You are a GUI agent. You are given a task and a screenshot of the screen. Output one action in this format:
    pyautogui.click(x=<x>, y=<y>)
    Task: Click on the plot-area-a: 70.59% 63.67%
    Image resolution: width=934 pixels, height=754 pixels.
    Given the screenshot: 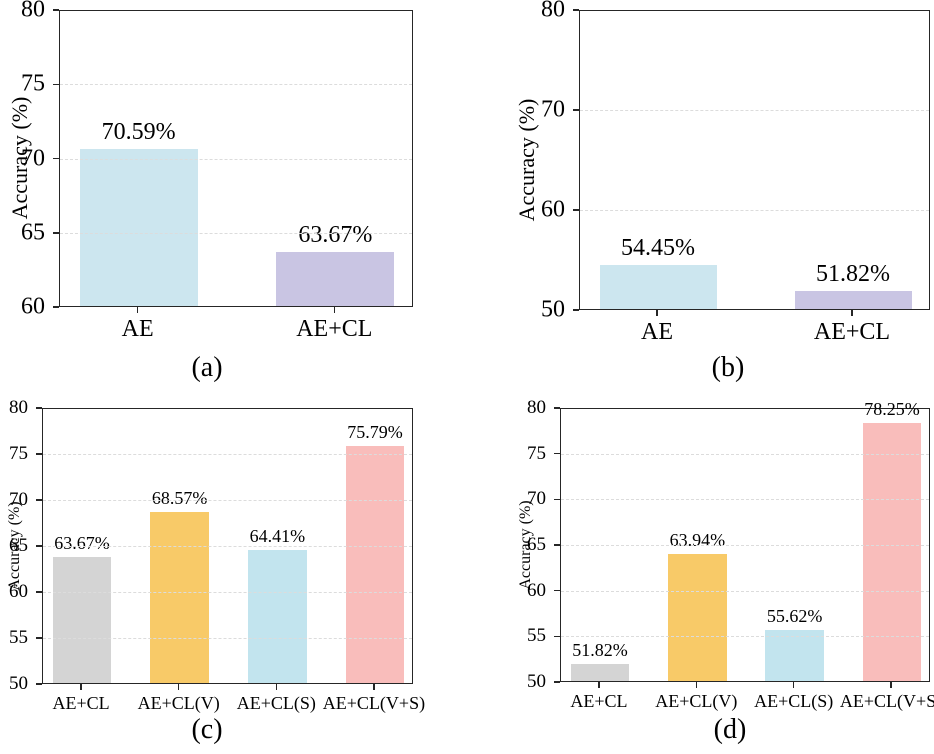 What is the action you would take?
    pyautogui.click(x=236, y=158)
    